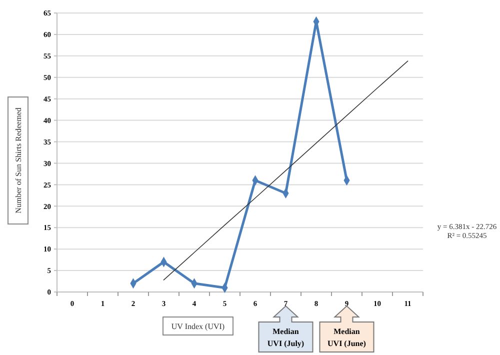 The image size is (500, 355). What do you see at coordinates (18, 161) in the screenshot?
I see `y-axis-title: Number of Sun Shirts Redeemed` at bounding box center [18, 161].